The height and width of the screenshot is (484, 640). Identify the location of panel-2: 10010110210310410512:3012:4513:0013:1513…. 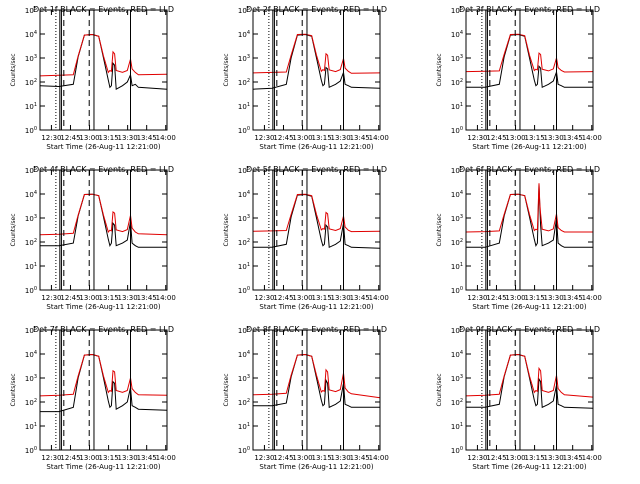
(306, 78).